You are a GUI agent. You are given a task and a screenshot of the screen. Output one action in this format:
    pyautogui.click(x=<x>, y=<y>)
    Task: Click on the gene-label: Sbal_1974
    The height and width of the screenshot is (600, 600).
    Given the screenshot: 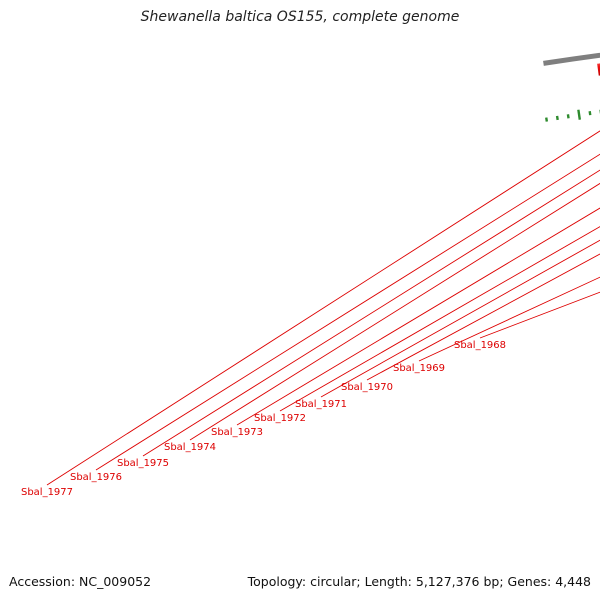 What is the action you would take?
    pyautogui.click(x=190, y=447)
    